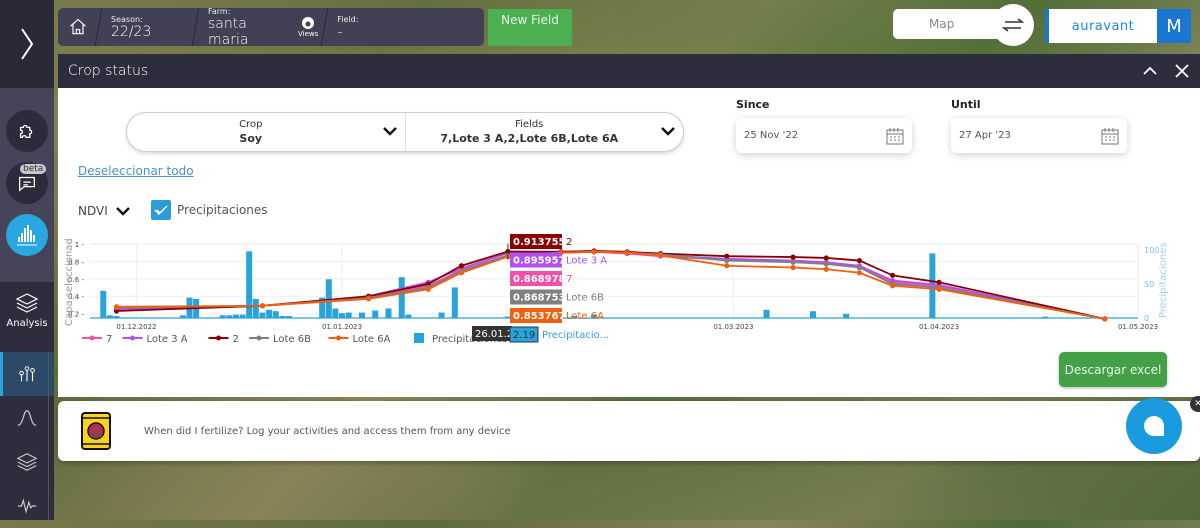 The width and height of the screenshot is (1200, 528). I want to click on farm-label: Farm:, so click(219, 11).